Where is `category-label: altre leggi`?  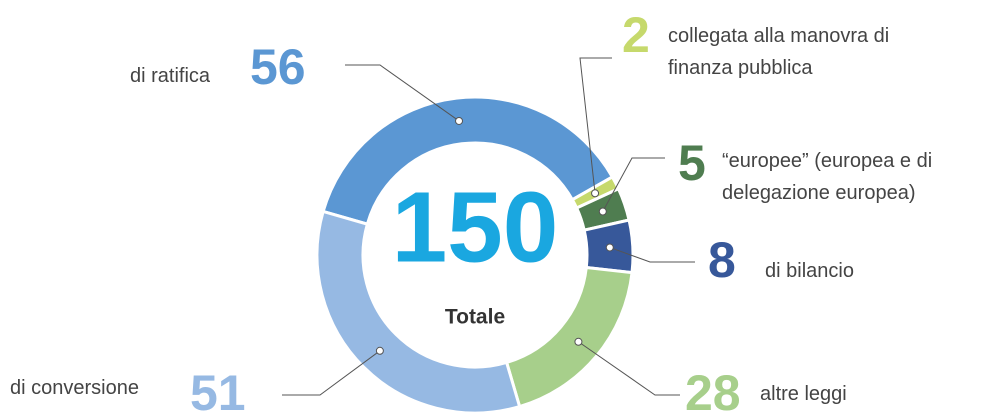 category-label: altre leggi is located at coordinates (803, 394).